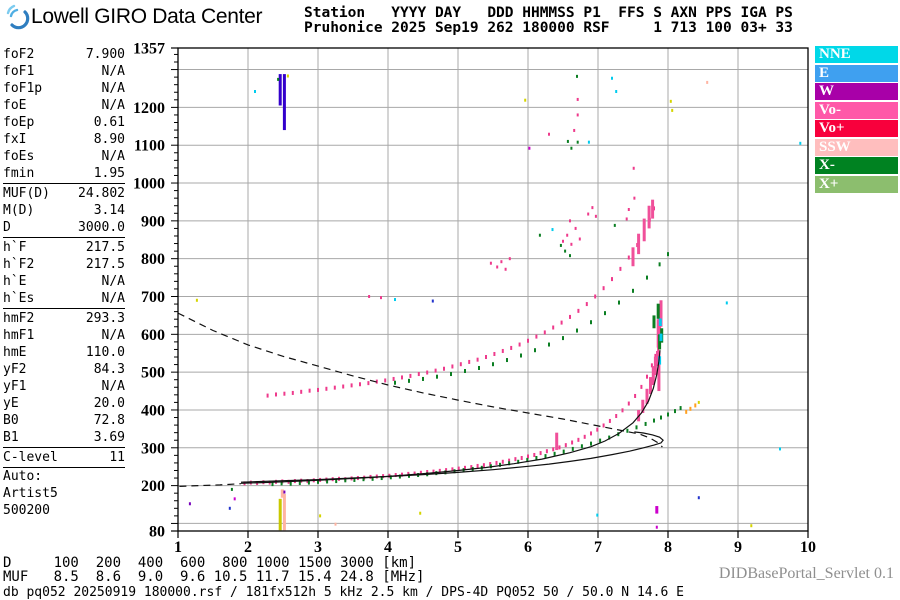 Image resolution: width=900 pixels, height=600 pixels. Describe the element at coordinates (19, 335) in the screenshot. I see `characteristic-label: hmF1` at that location.